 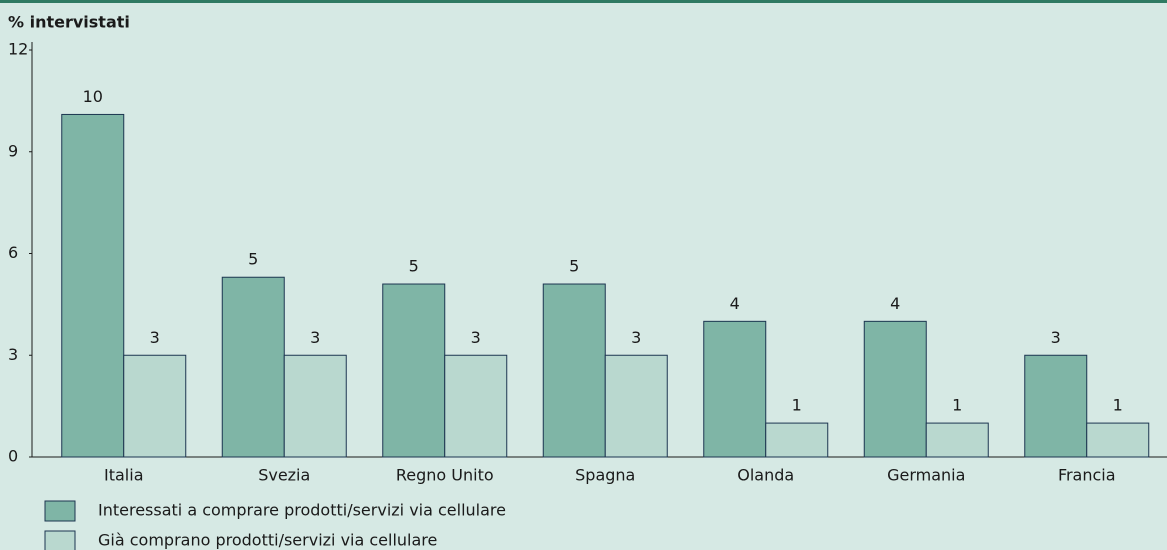 I want to click on y-axis-label: % intervistati, so click(x=69, y=22).